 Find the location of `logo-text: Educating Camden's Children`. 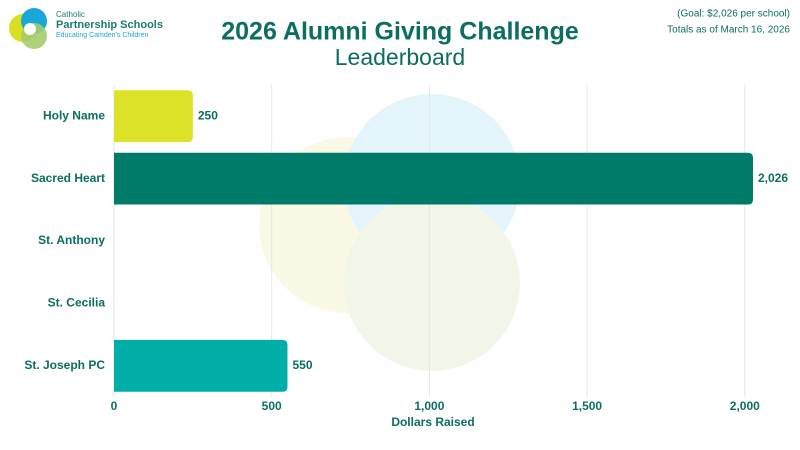

logo-text: Educating Camden's Children is located at coordinates (102, 35).